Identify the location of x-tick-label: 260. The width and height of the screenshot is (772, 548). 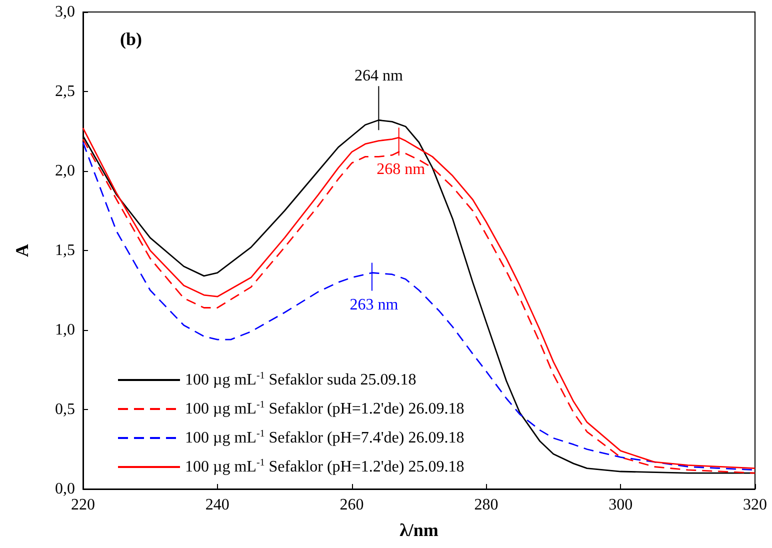
(352, 505).